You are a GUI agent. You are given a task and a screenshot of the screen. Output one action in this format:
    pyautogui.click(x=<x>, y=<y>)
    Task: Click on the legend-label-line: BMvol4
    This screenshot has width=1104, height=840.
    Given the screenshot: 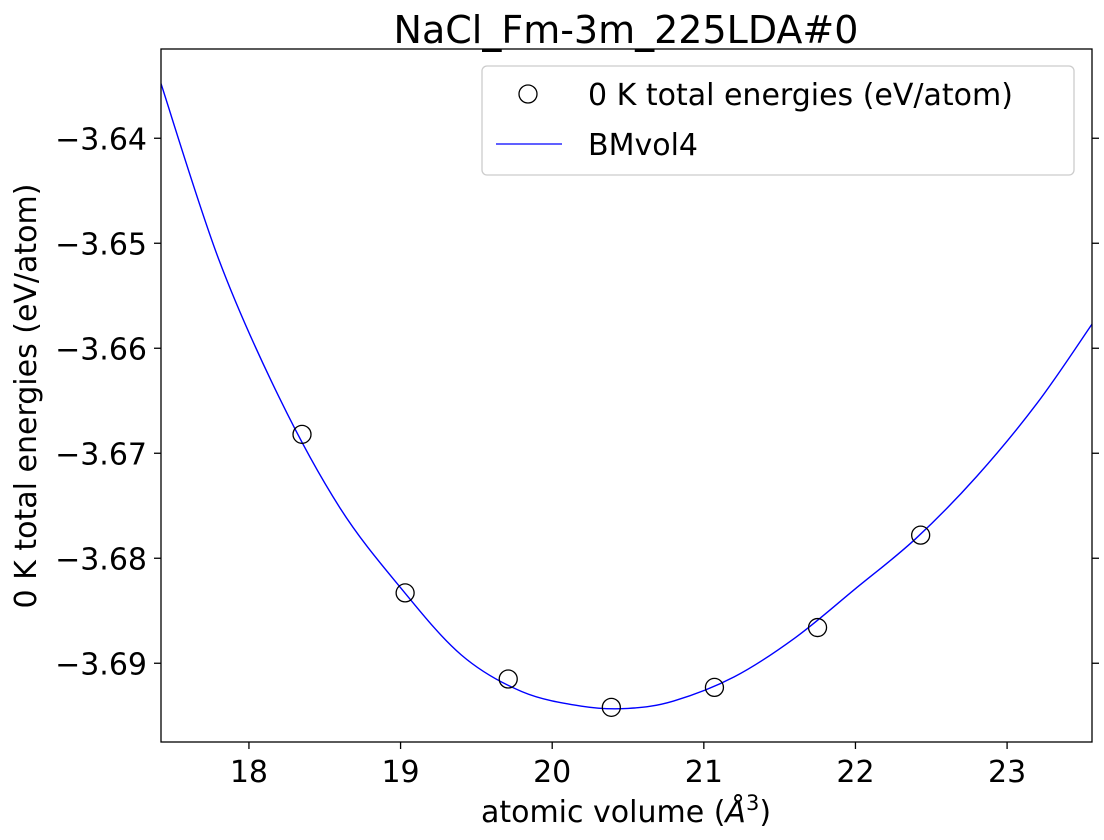 What is the action you would take?
    pyautogui.click(x=643, y=145)
    